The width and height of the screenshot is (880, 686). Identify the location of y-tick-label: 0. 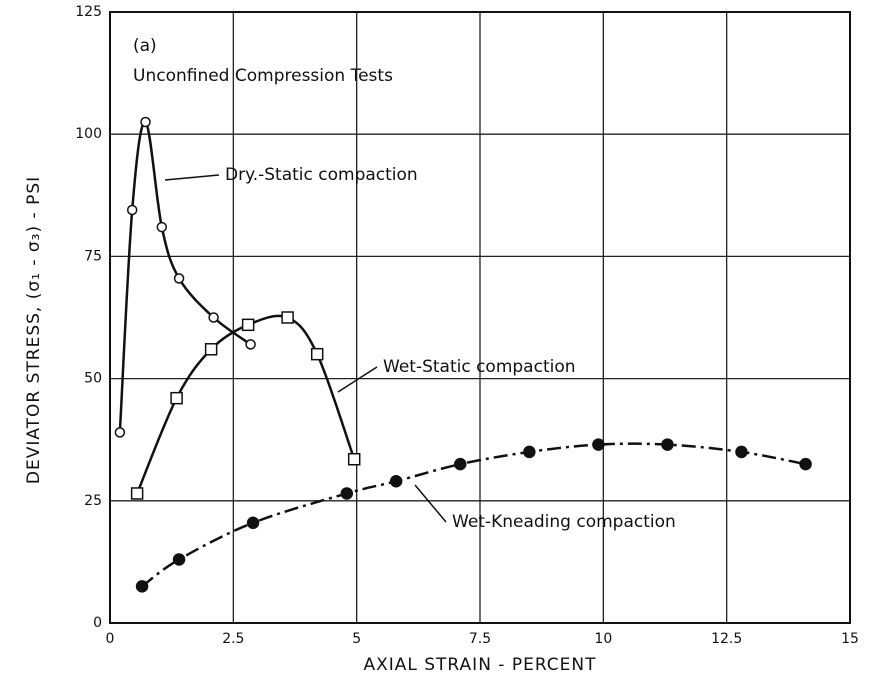
(97, 623).